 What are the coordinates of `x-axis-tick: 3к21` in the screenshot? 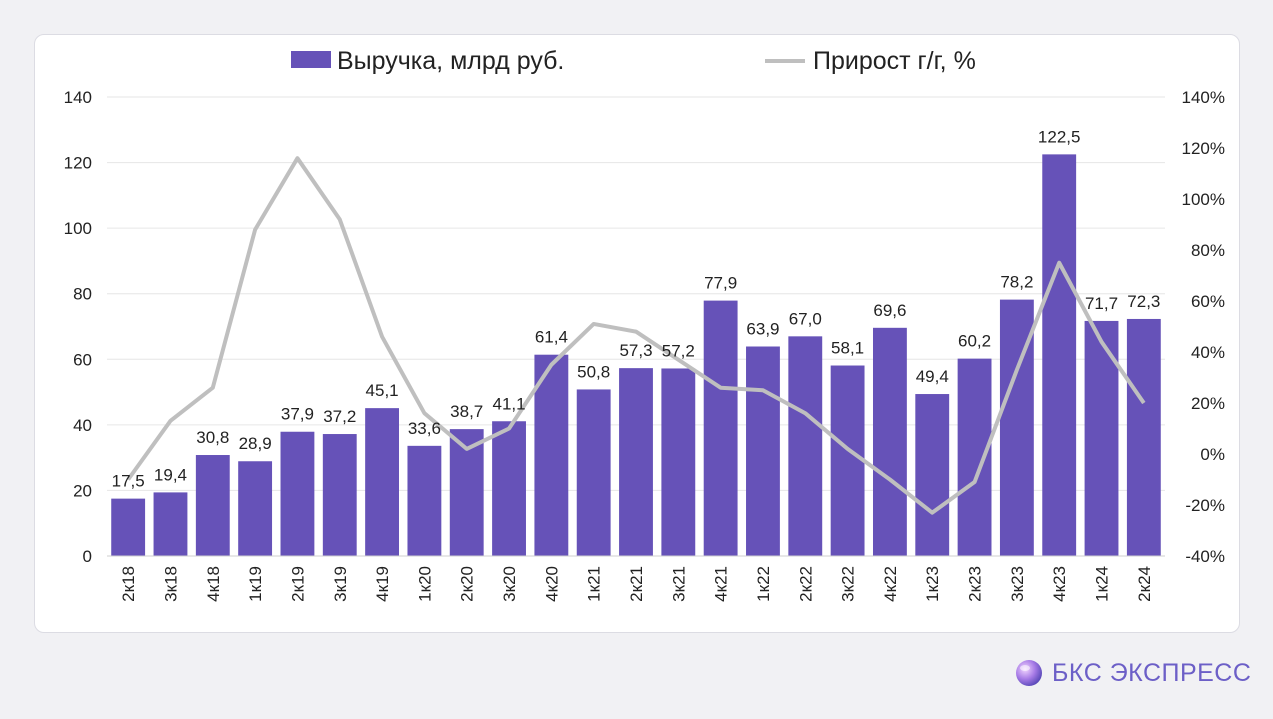 It's located at (678, 584).